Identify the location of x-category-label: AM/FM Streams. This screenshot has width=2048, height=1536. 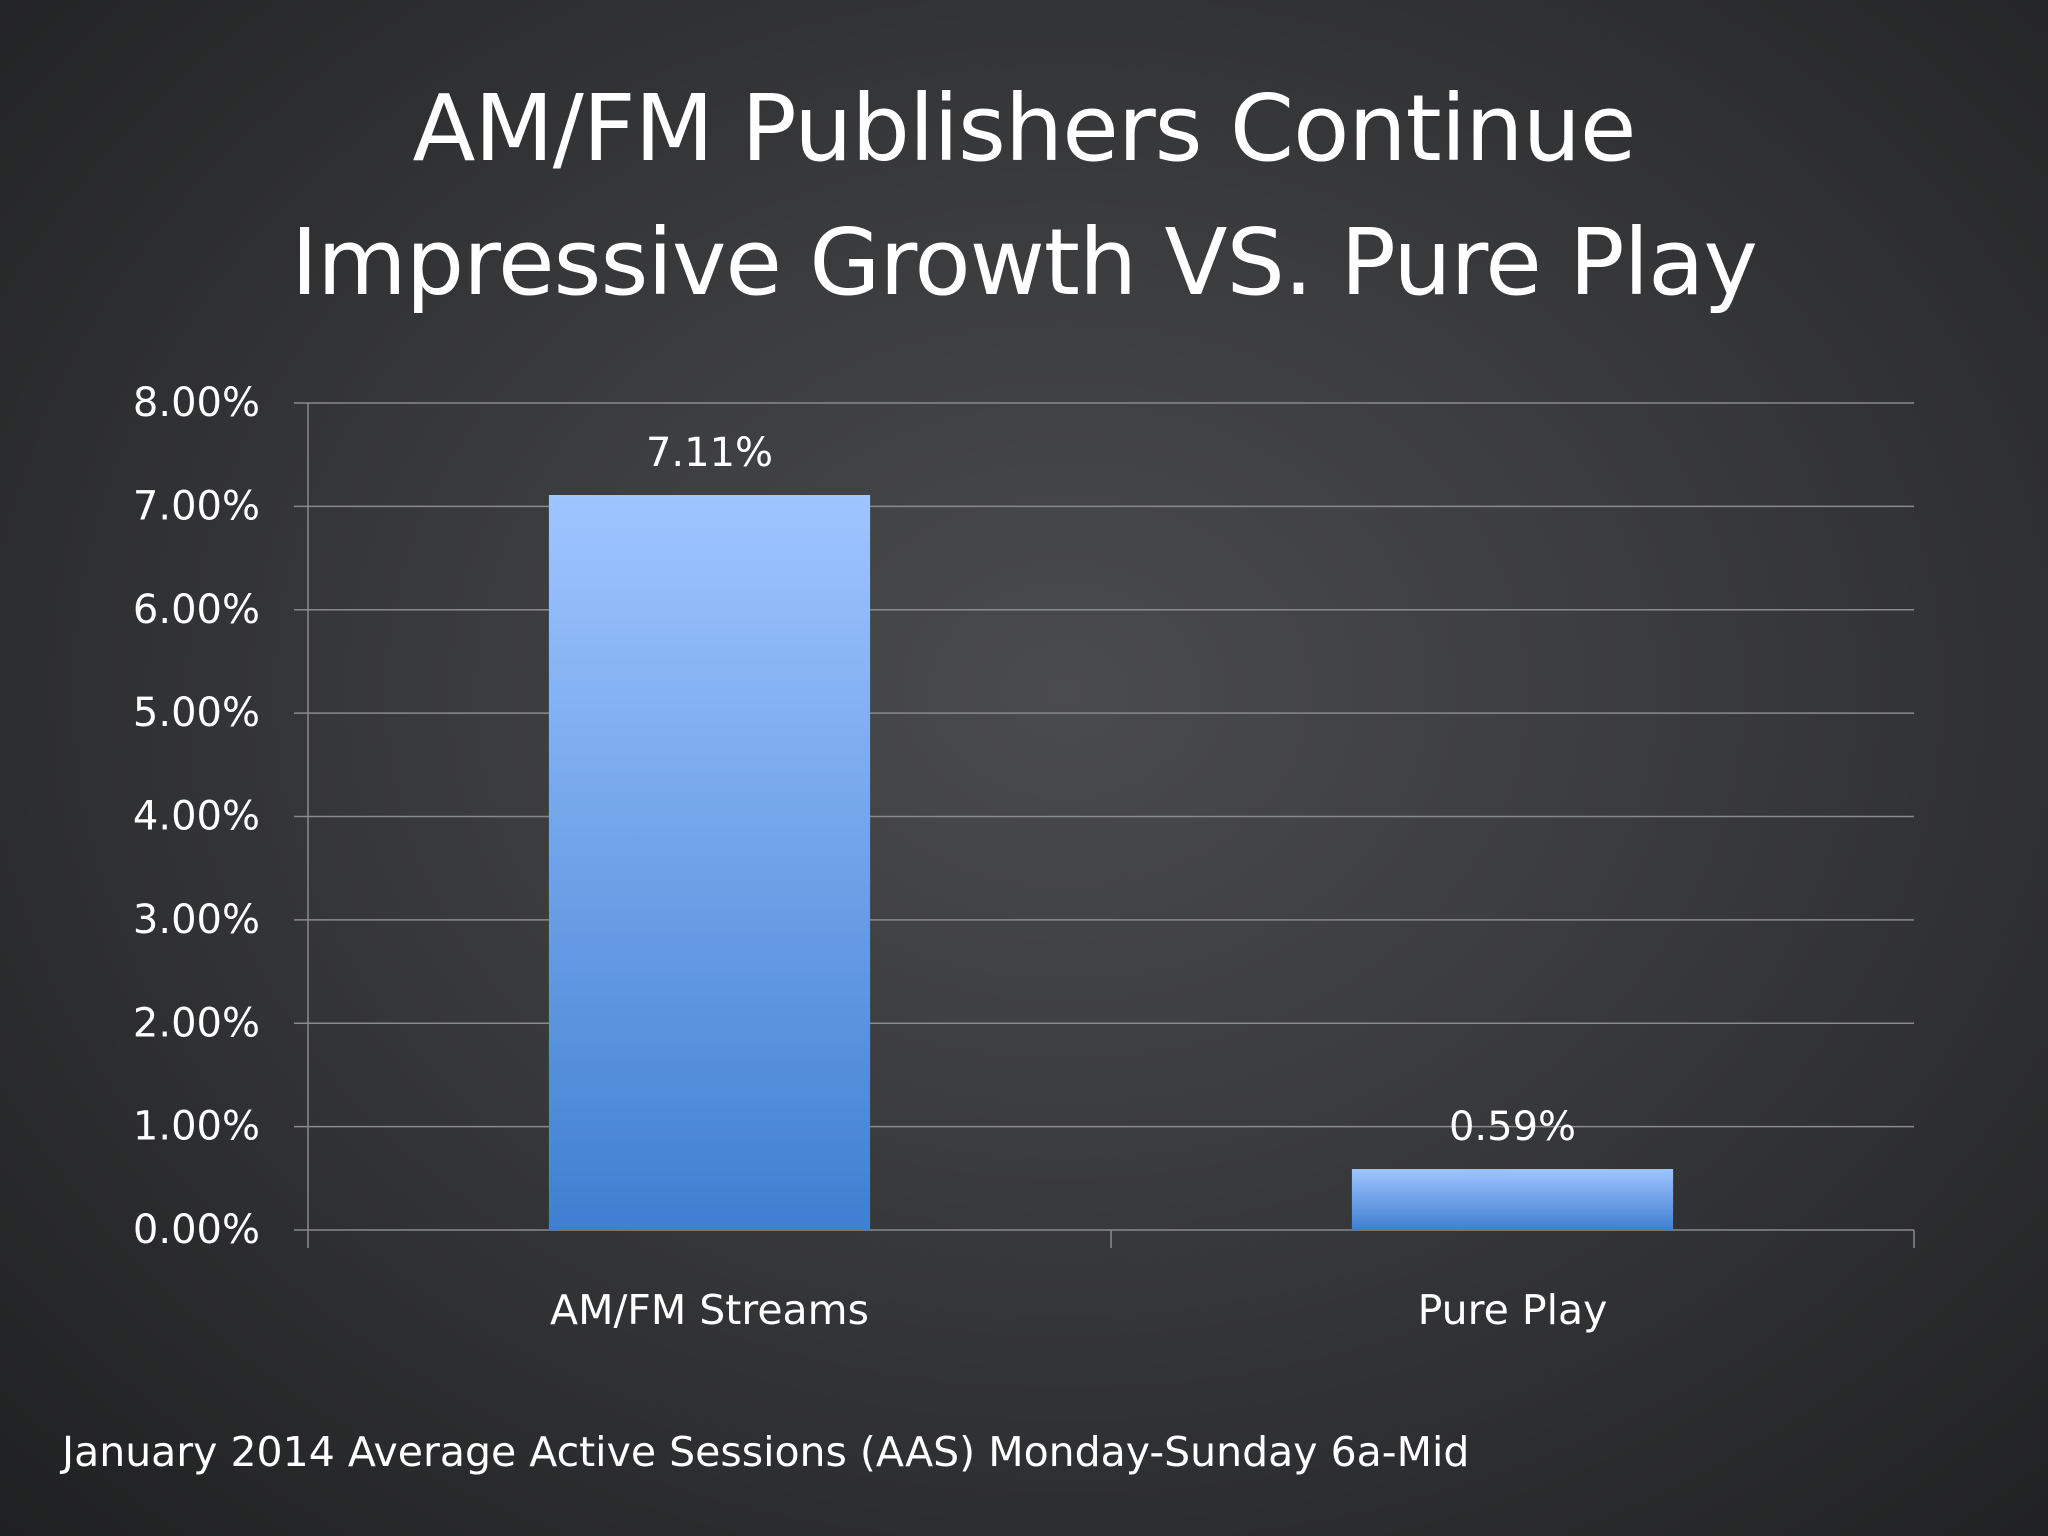
(709, 1310).